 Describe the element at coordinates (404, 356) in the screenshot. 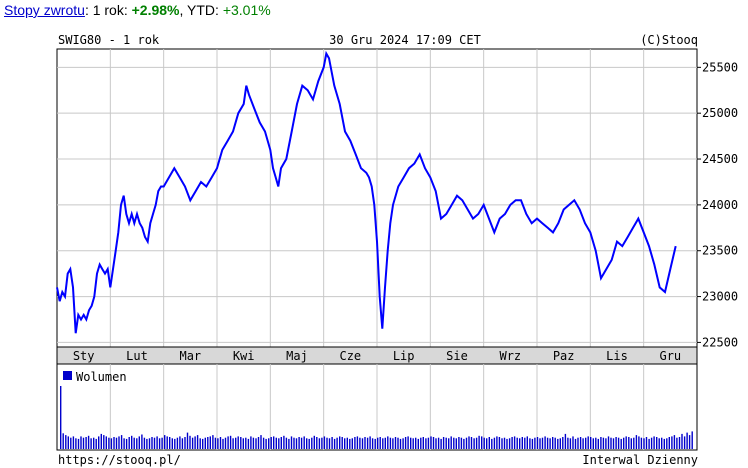

I see `month-tick-label: Lip` at that location.